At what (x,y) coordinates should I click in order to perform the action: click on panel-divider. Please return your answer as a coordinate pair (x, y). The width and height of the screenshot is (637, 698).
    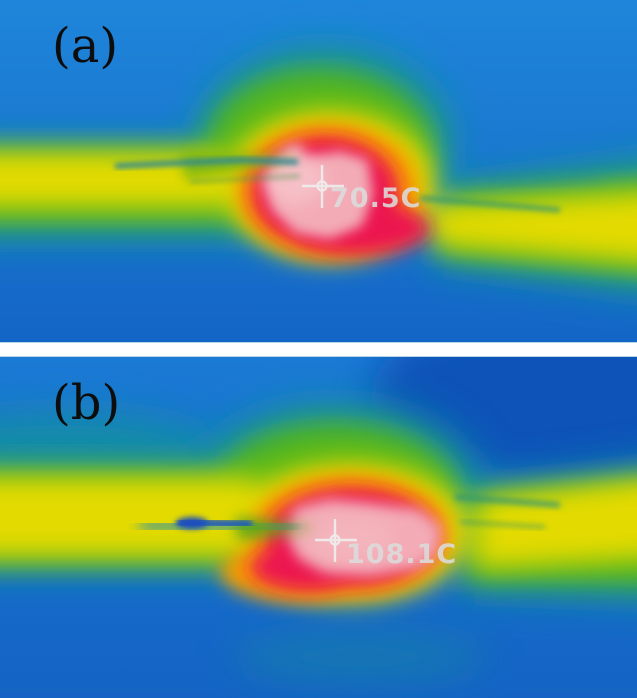
    Looking at the image, I should click on (318, 349).